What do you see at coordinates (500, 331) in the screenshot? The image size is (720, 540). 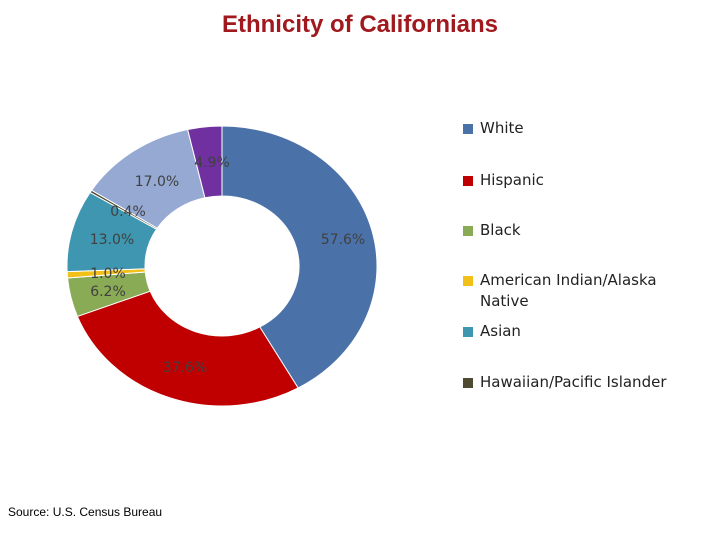 I see `legend-label: Asian` at bounding box center [500, 331].